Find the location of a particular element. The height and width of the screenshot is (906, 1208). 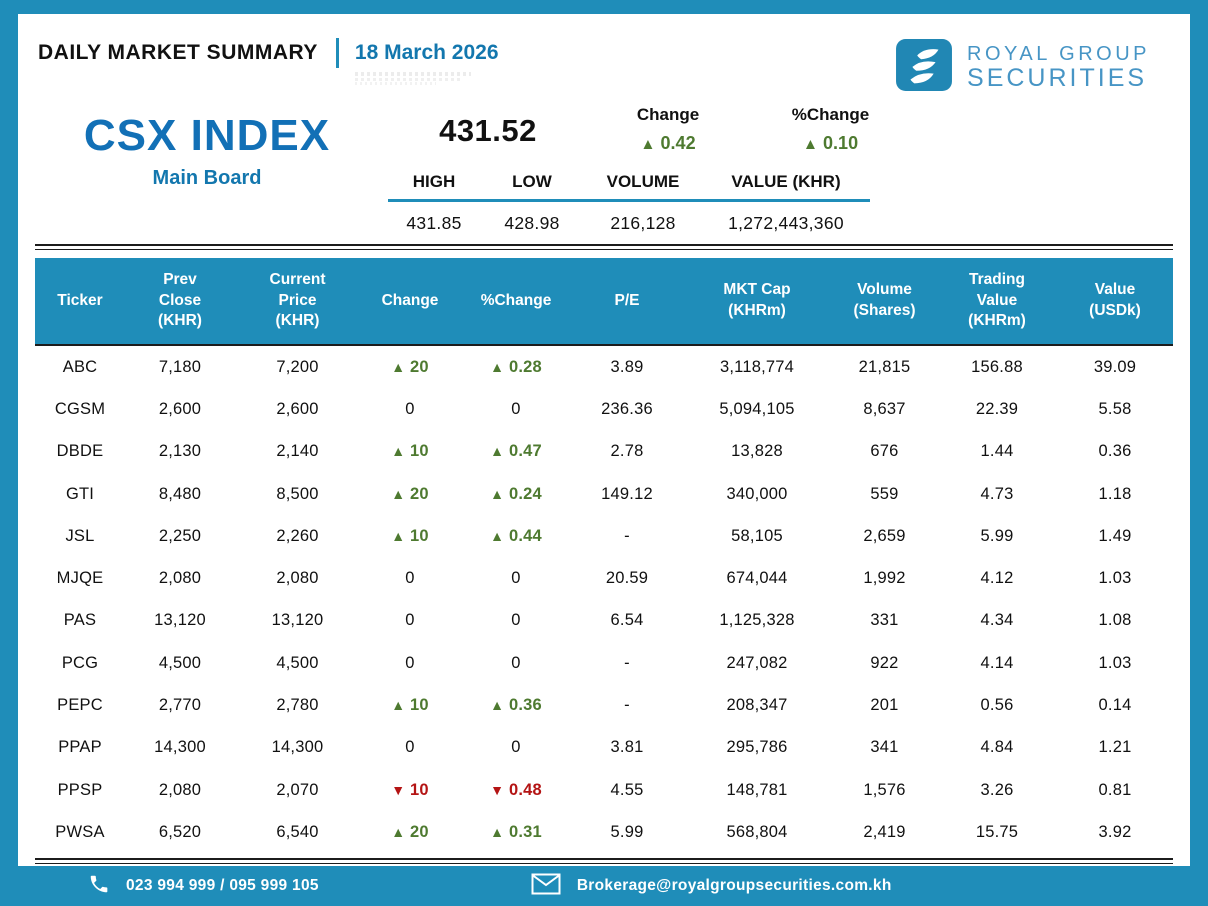

table-cell: 1.21 is located at coordinates (1115, 747).